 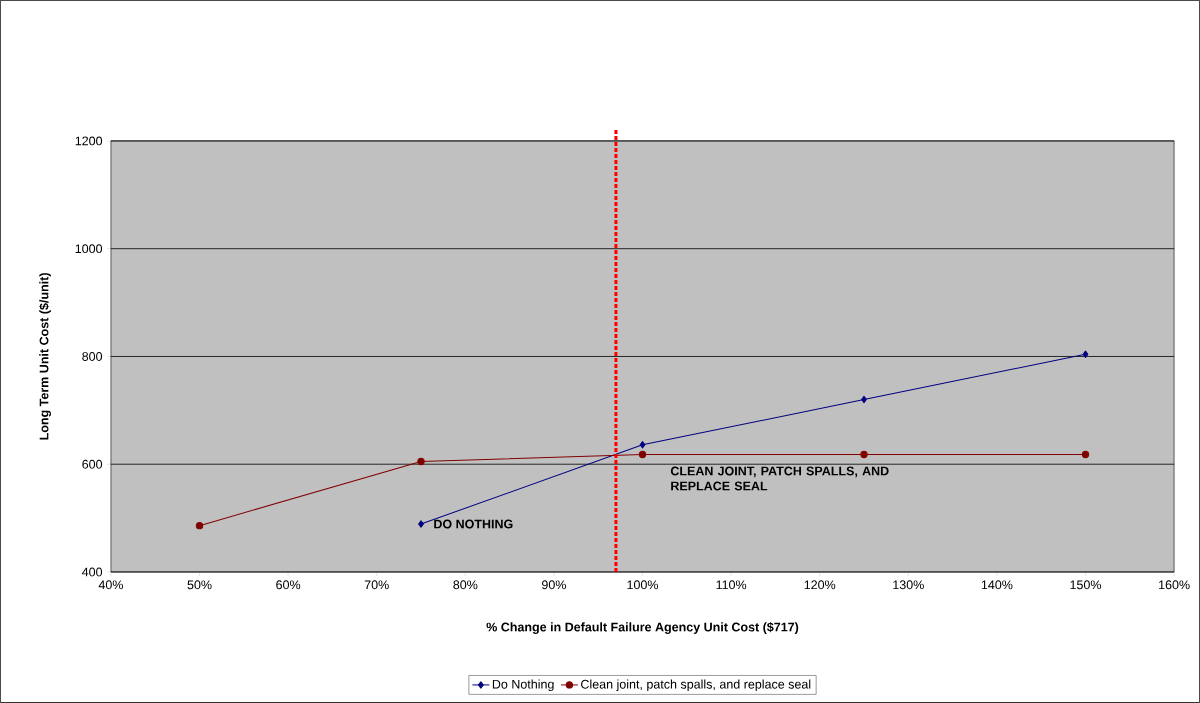 What do you see at coordinates (45, 356) in the screenshot?
I see `y-axis-title: Long Term Unit Cost ($/unit)` at bounding box center [45, 356].